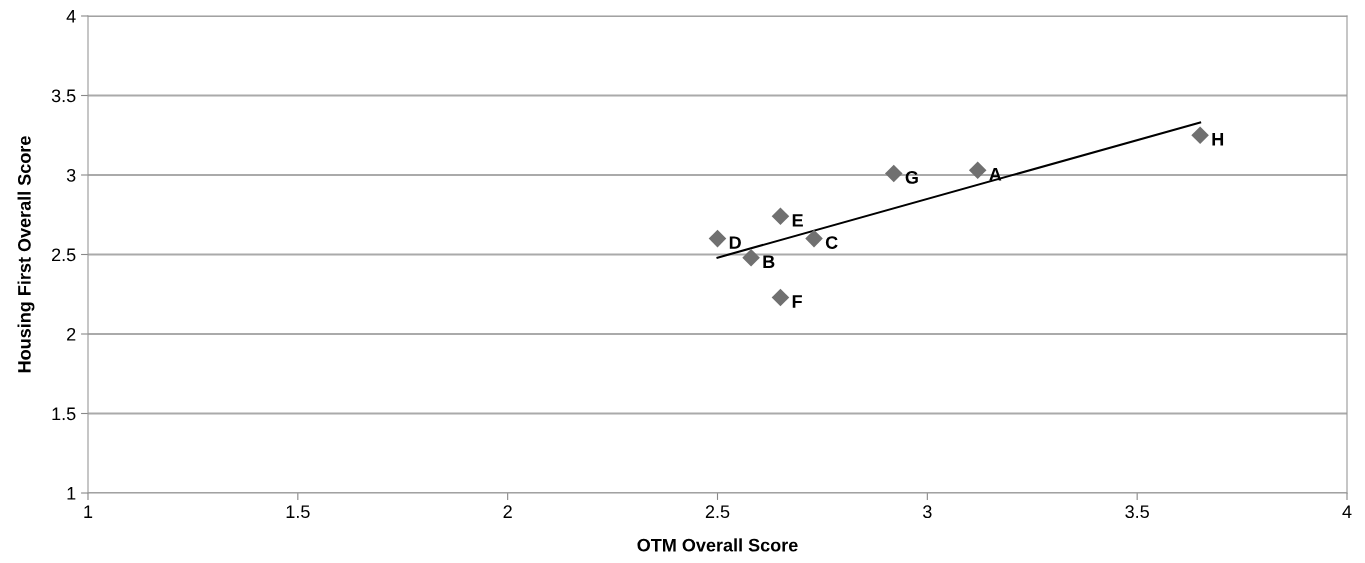 This screenshot has height=563, width=1365. I want to click on y-tick-label: 3.5, so click(63, 96).